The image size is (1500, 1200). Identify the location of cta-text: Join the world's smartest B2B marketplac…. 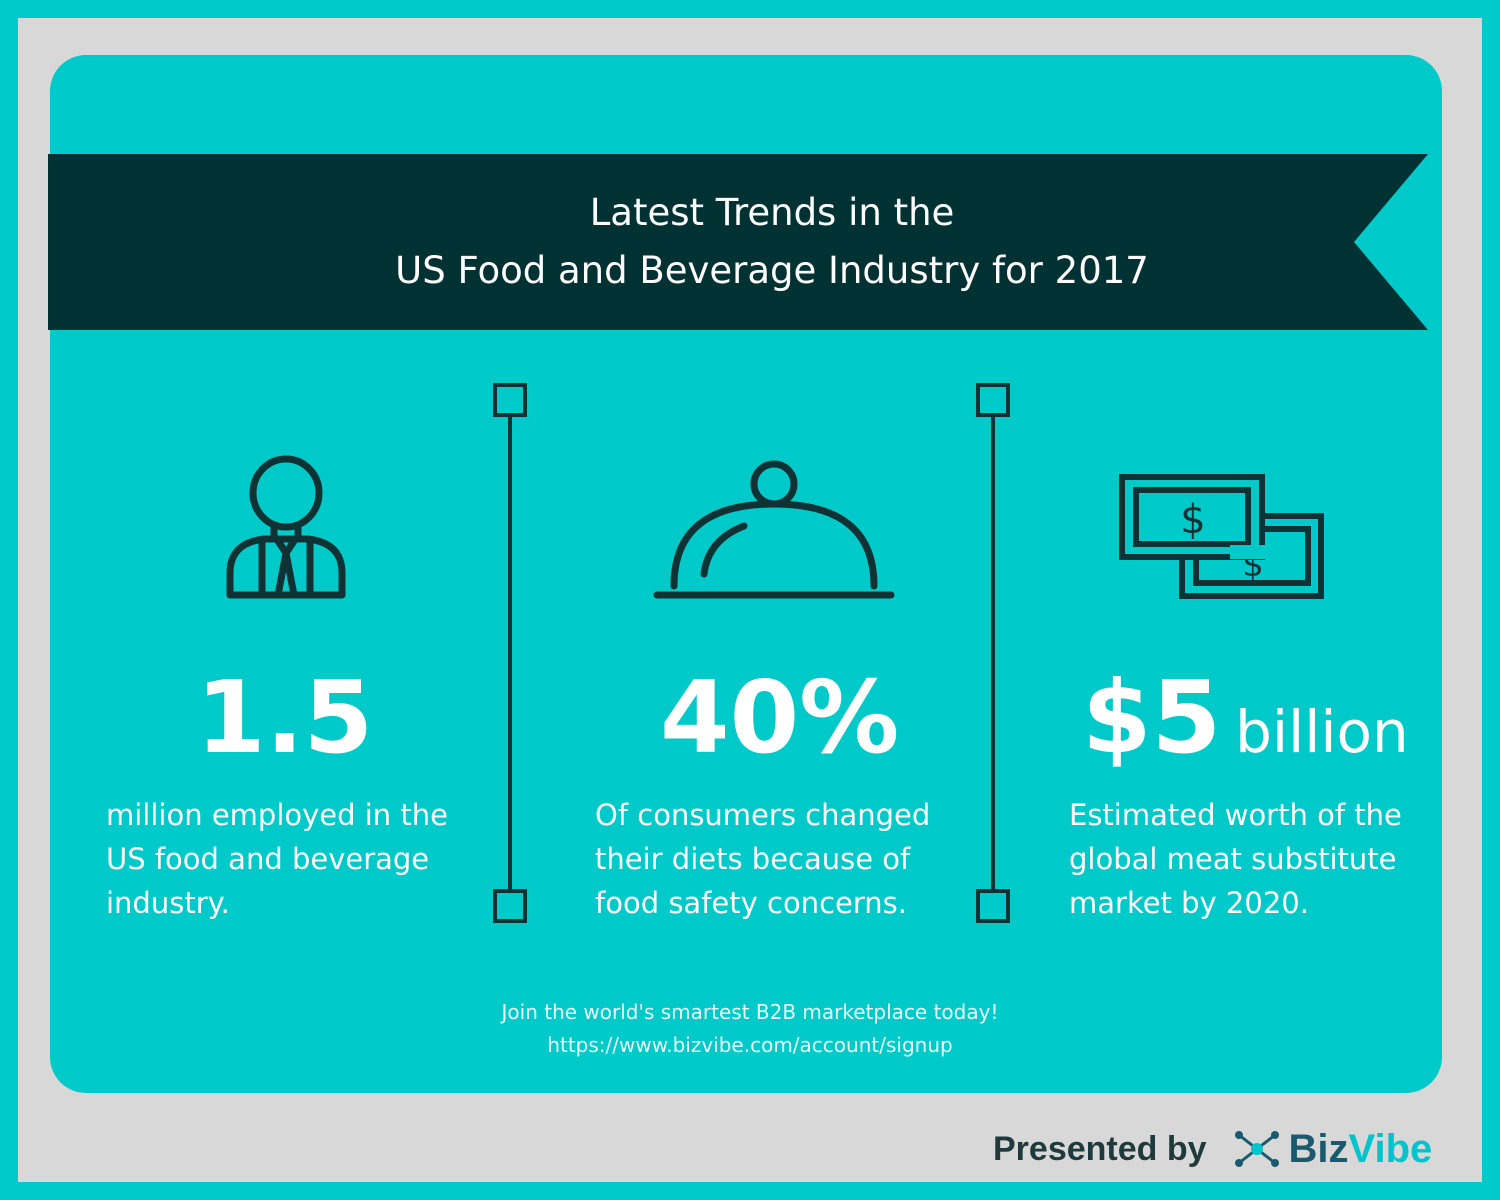
(750, 1012).